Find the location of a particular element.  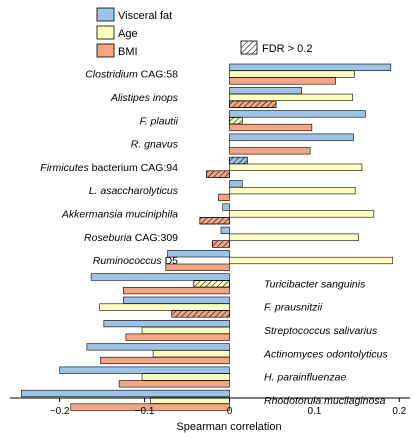

legend-label-visceral-fat: Visceral fat is located at coordinates (145, 16).